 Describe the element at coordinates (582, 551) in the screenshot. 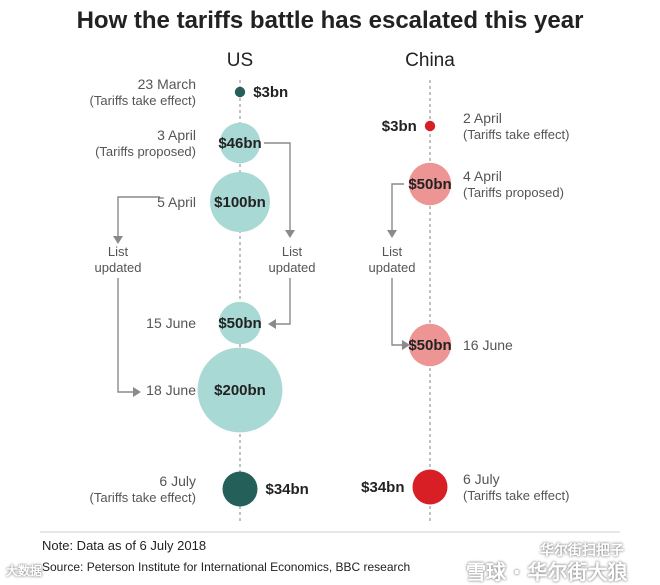

I see `watermark-right-top: 华尔街扫把子` at that location.